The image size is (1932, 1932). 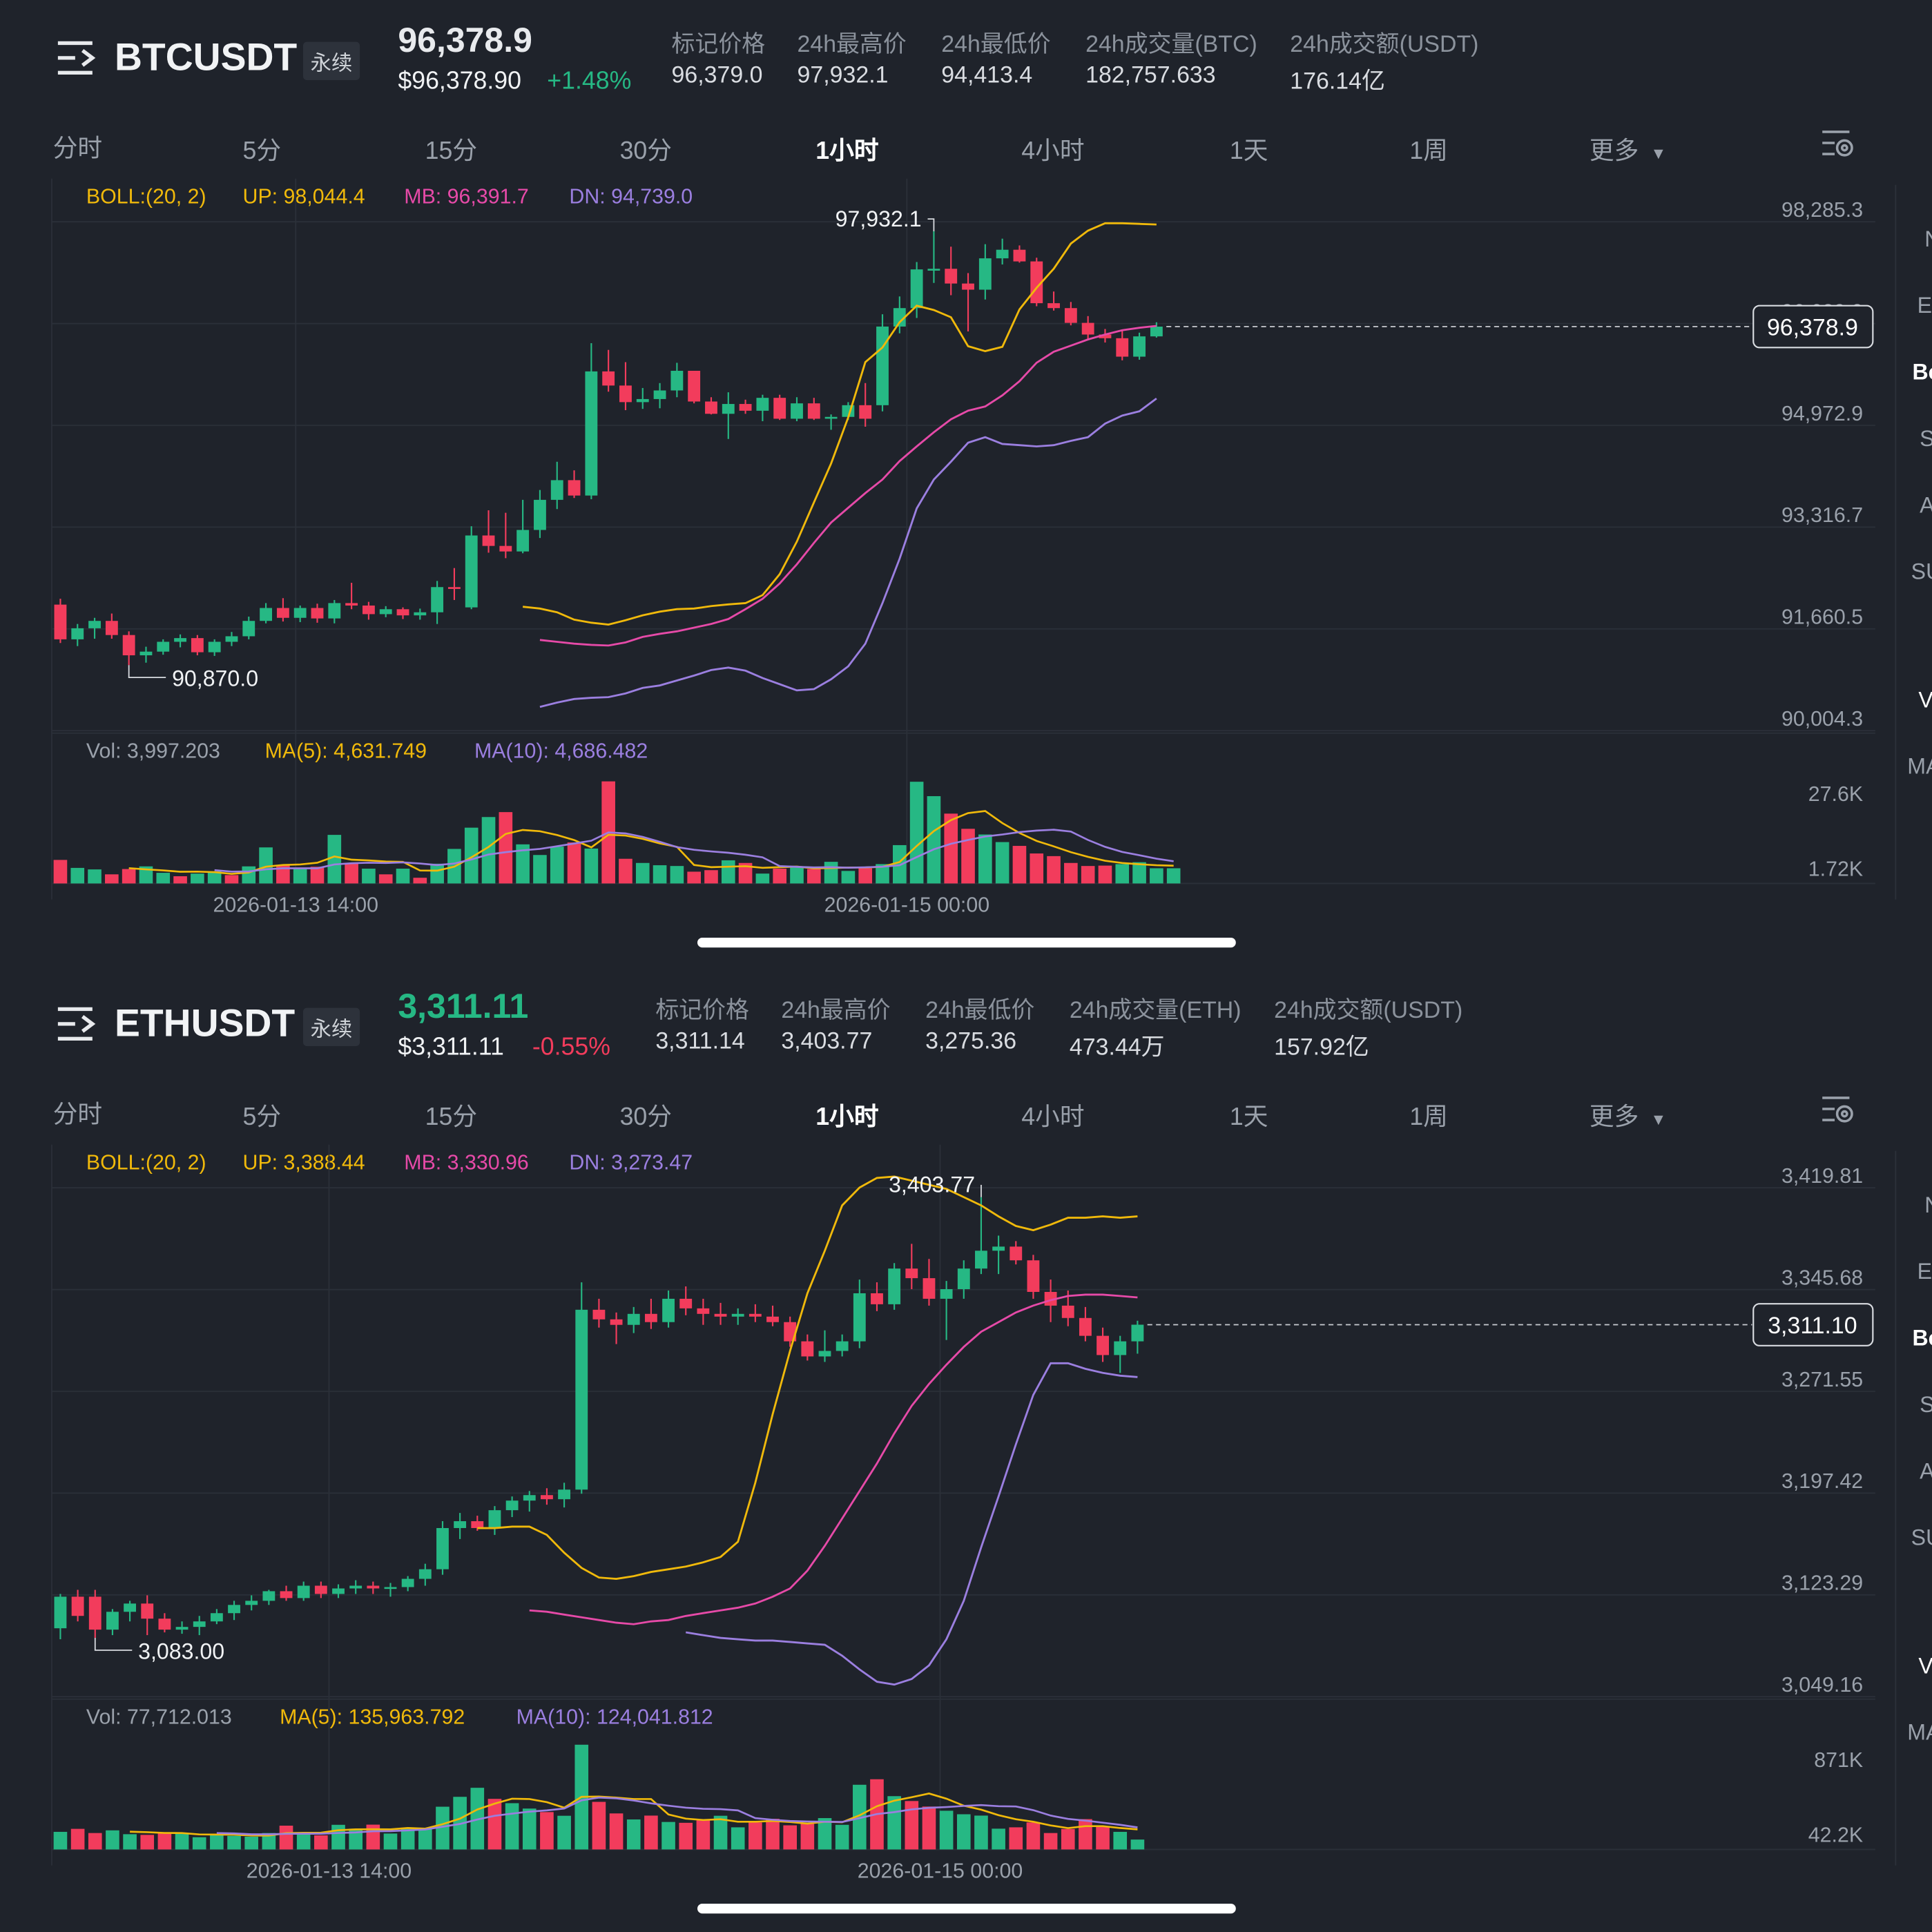 What do you see at coordinates (1337, 81) in the screenshot?
I see `turnover-24h-value: 176.14亿` at bounding box center [1337, 81].